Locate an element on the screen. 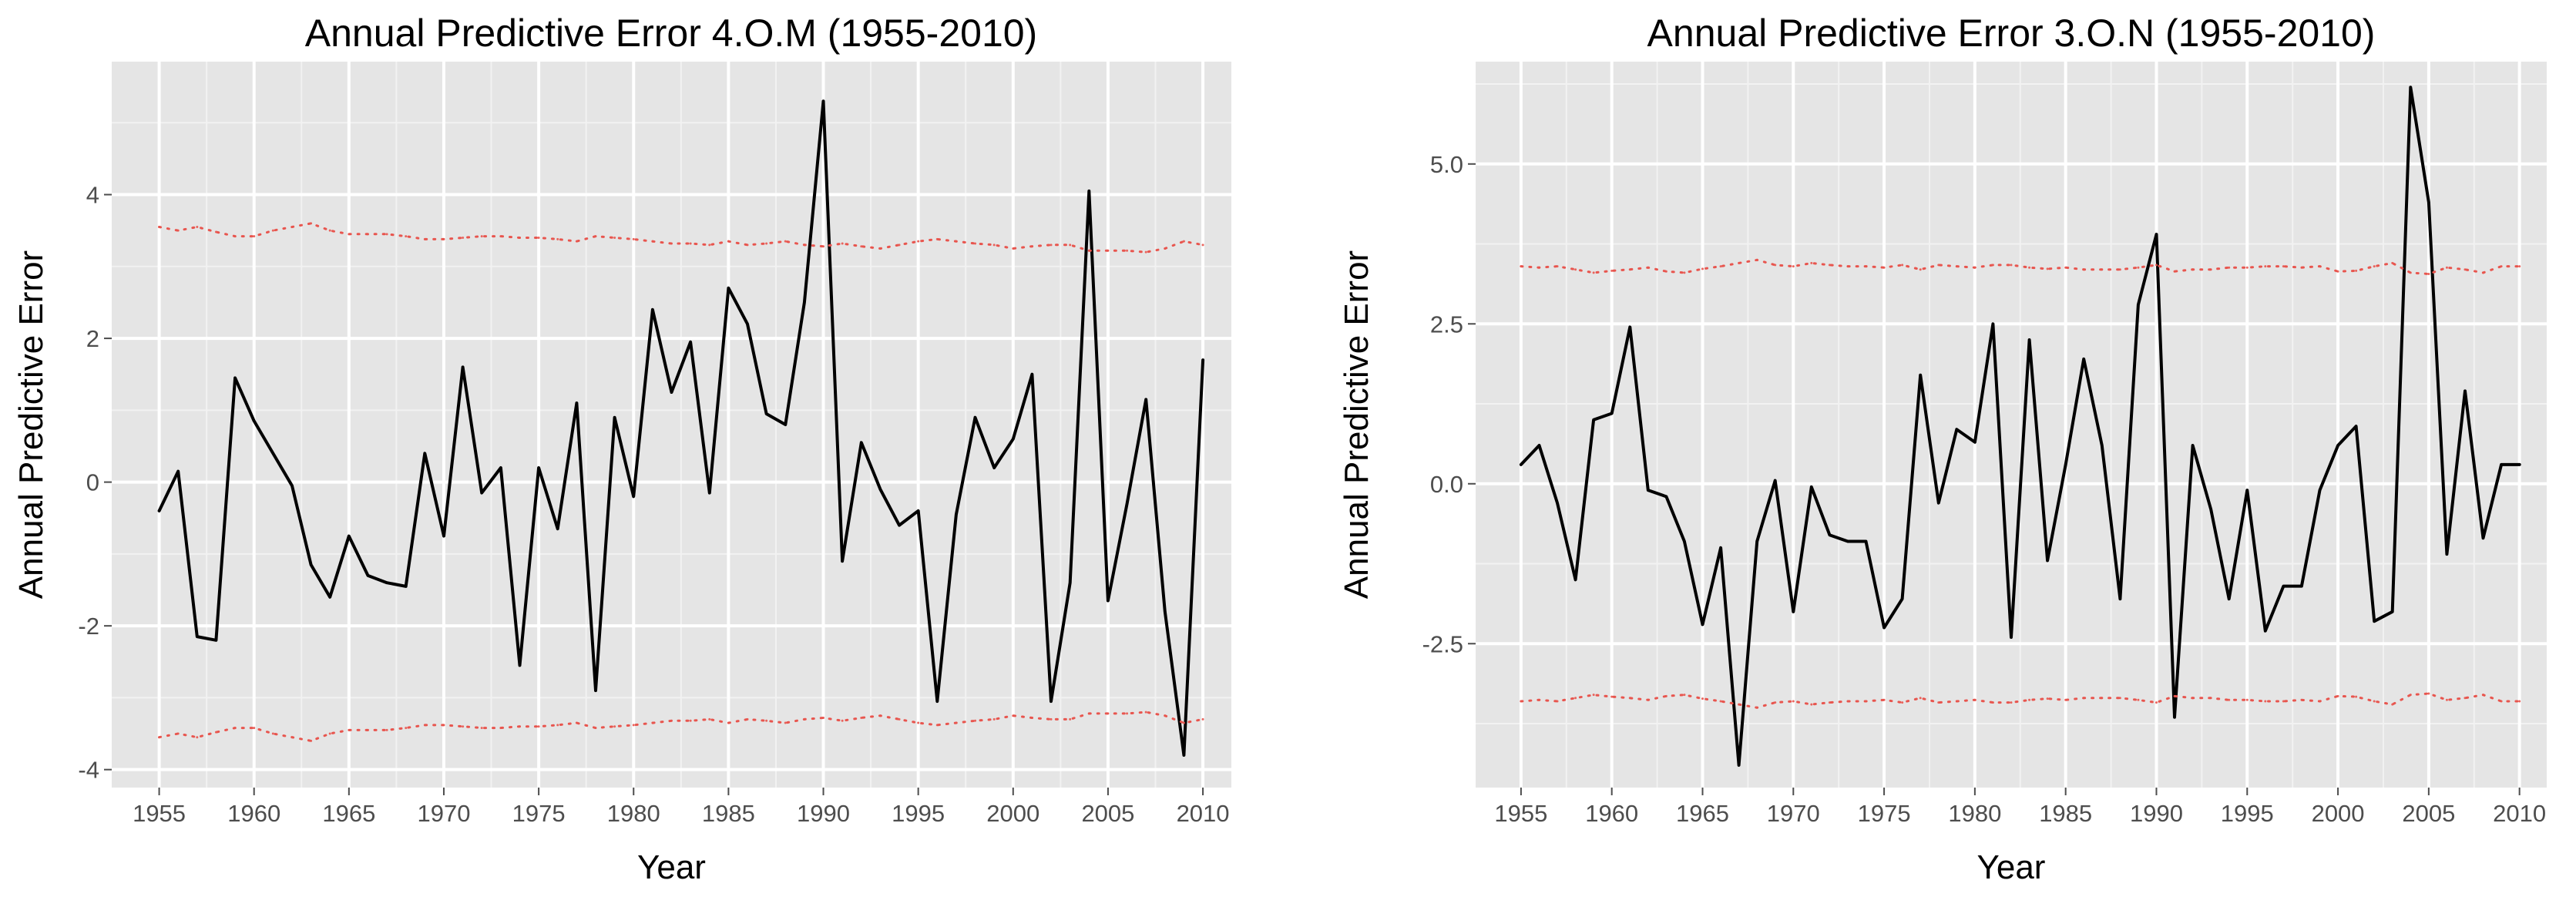  x-tick-label: 1975 is located at coordinates (1884, 813).